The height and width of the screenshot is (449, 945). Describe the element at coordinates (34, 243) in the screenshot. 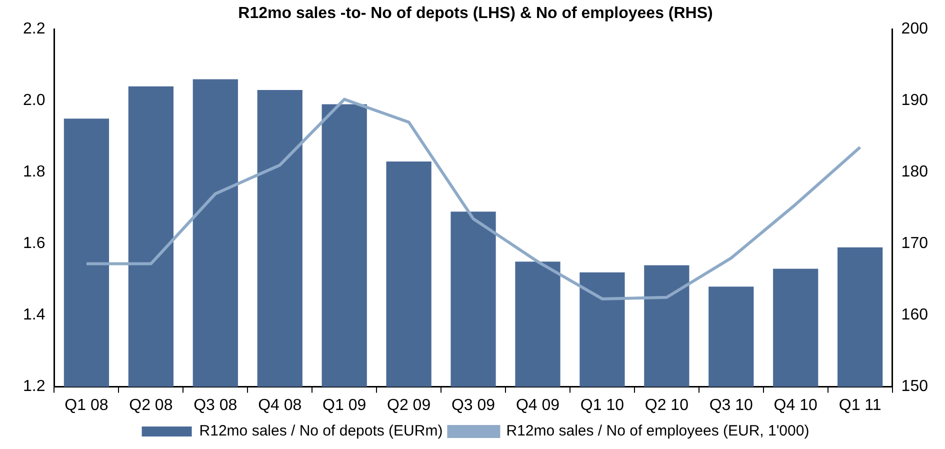

I see `y-tick-label: 1.6` at that location.